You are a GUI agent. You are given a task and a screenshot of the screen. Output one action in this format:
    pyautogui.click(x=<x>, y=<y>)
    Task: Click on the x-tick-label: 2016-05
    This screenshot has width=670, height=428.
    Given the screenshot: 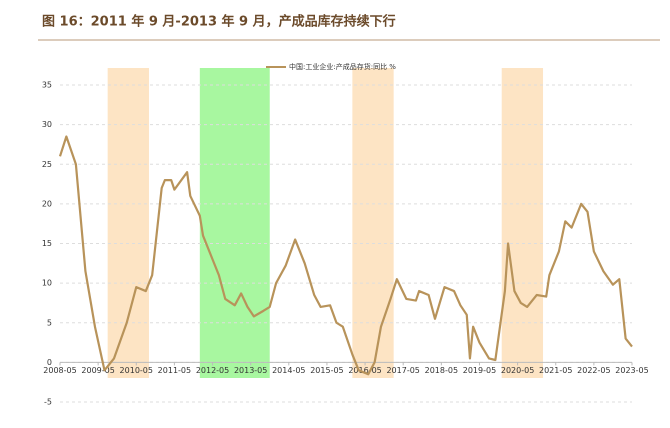 What is the action you would take?
    pyautogui.click(x=364, y=370)
    